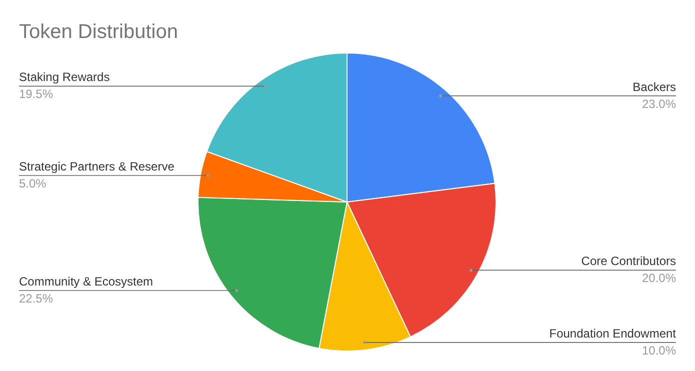 The width and height of the screenshot is (695, 371). I want to click on slice-label: Foundation Endowment, so click(613, 333).